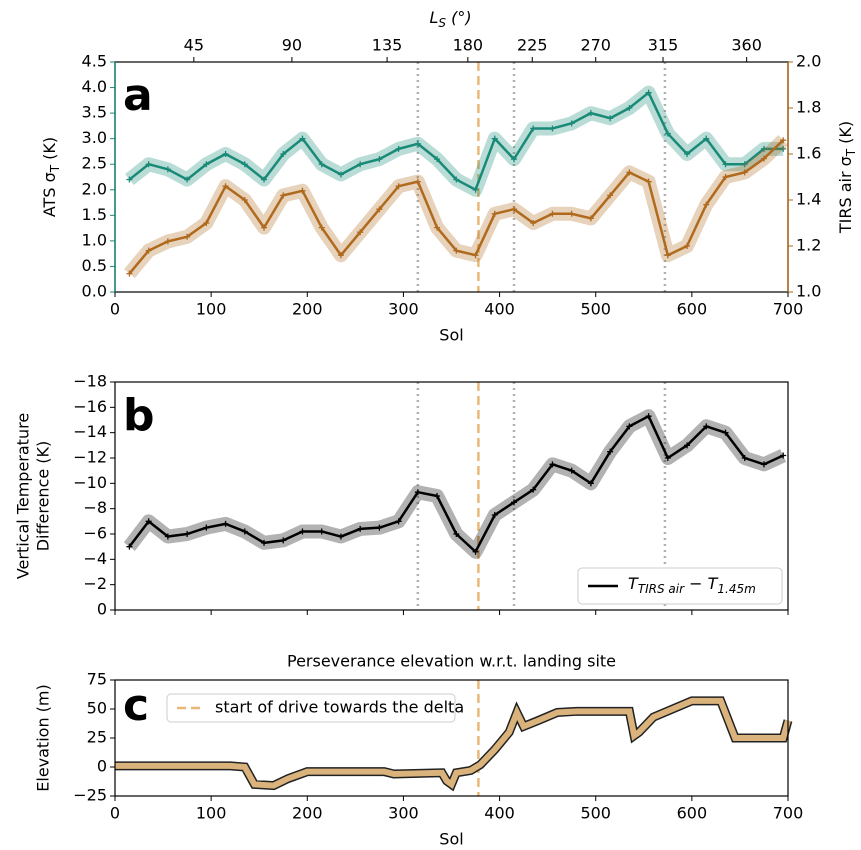 The width and height of the screenshot is (861, 850). I want to click on legend-box, so click(680, 586).